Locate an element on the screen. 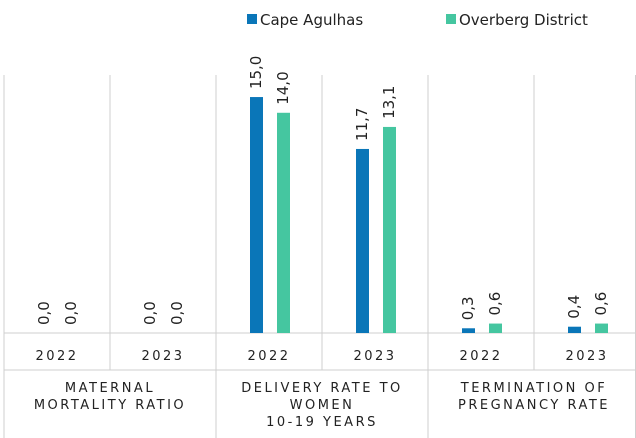 The height and width of the screenshot is (438, 636). group-label: 10-19 YEARS is located at coordinates (322, 422).